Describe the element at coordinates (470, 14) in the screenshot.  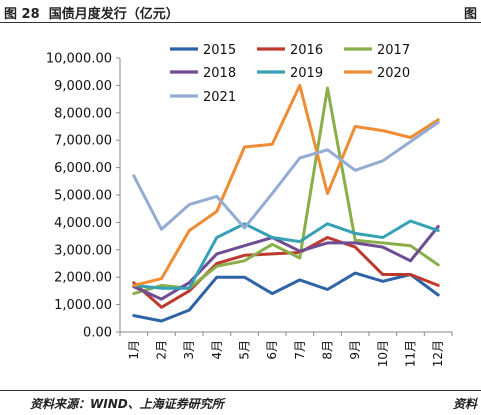
I see `figure-right-label: 图` at that location.